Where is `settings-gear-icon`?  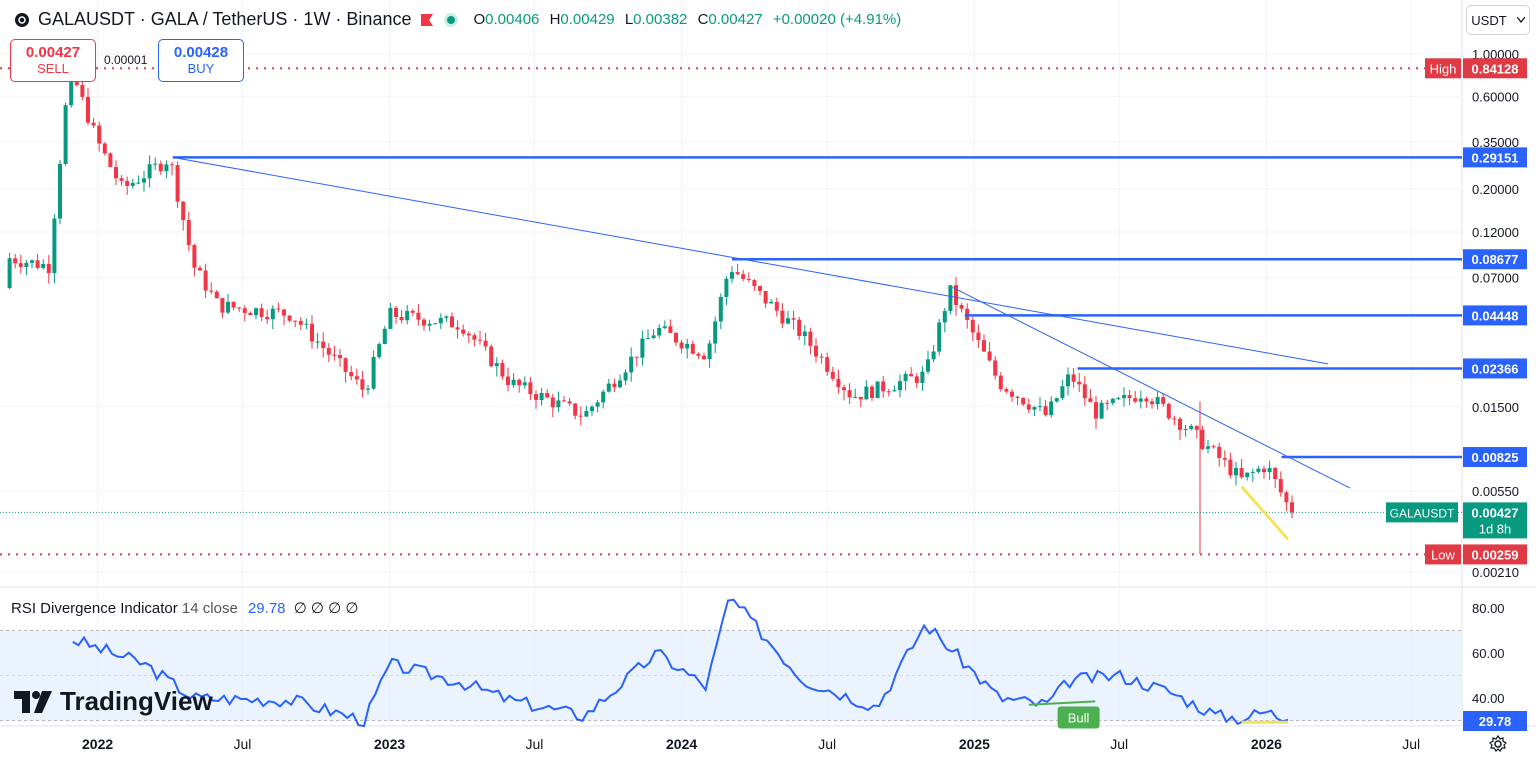 settings-gear-icon is located at coordinates (1498, 744).